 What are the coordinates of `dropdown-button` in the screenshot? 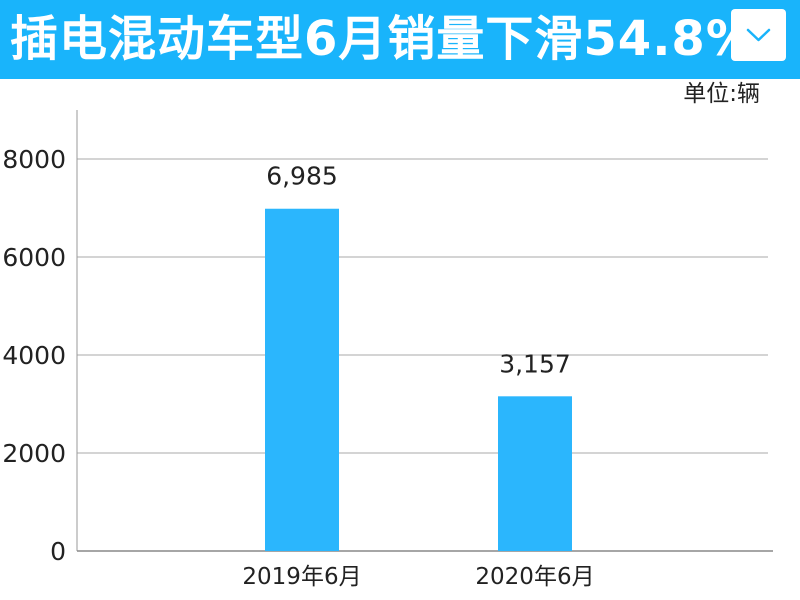 It's located at (758, 35).